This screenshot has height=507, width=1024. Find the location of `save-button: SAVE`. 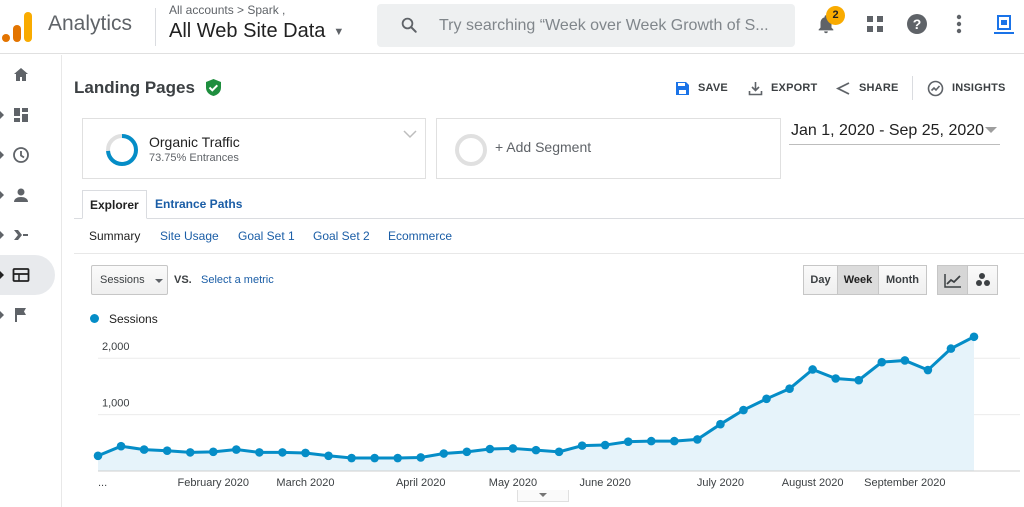

save-button: SAVE is located at coordinates (701, 88).